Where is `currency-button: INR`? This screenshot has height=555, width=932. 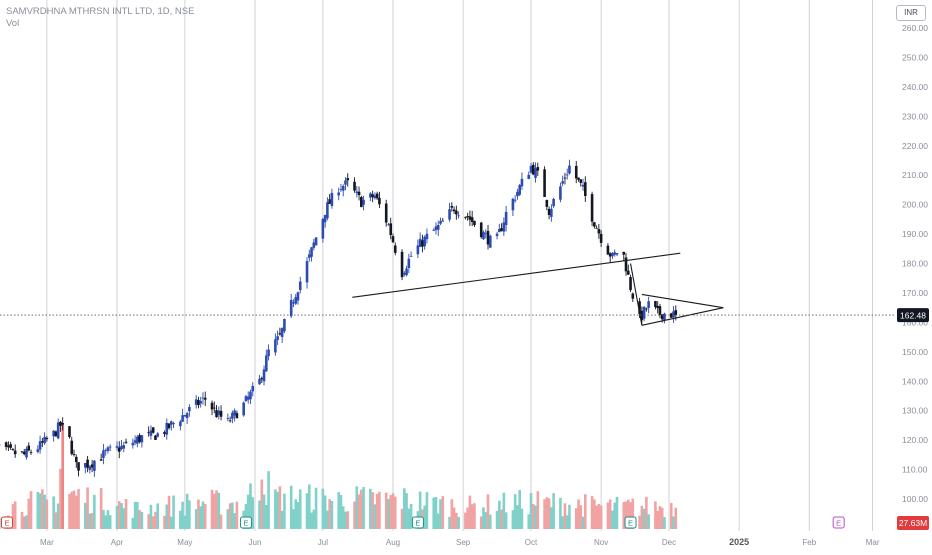 currency-button: INR is located at coordinates (911, 13).